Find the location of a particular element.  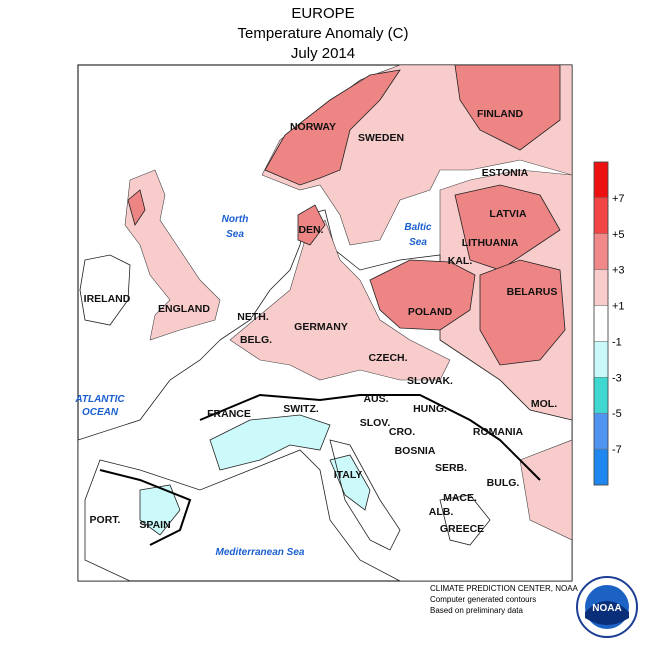

land-ireland is located at coordinates (105, 290).